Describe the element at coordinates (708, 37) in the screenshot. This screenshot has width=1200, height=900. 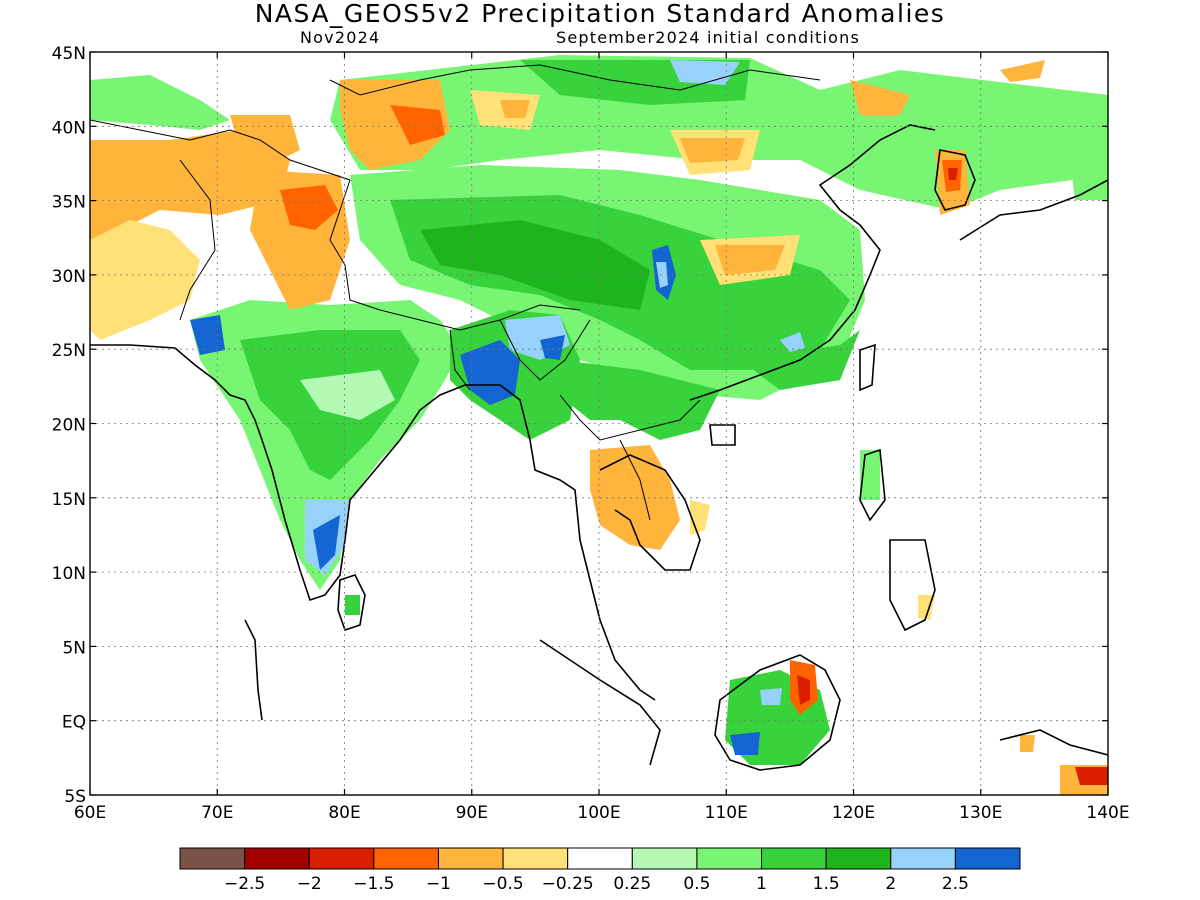
I see `initial-conditions: September2024 initial conditions` at that location.